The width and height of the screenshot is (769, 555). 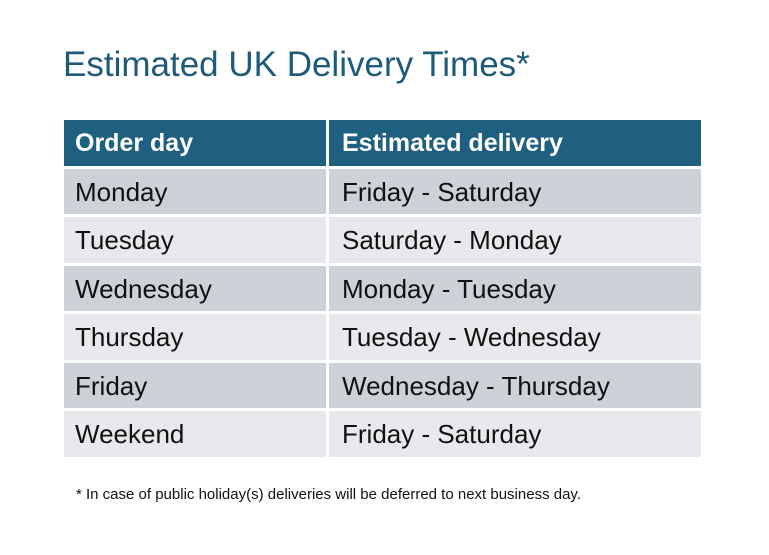 What do you see at coordinates (515, 288) in the screenshot?
I see `delivery-cell: Monday - Tuesday` at bounding box center [515, 288].